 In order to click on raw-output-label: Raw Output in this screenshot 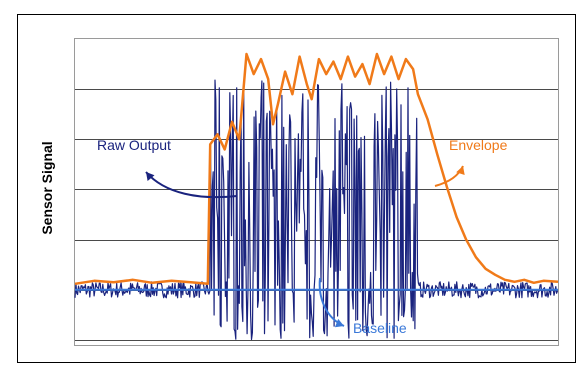, I will do `click(134, 145)`.